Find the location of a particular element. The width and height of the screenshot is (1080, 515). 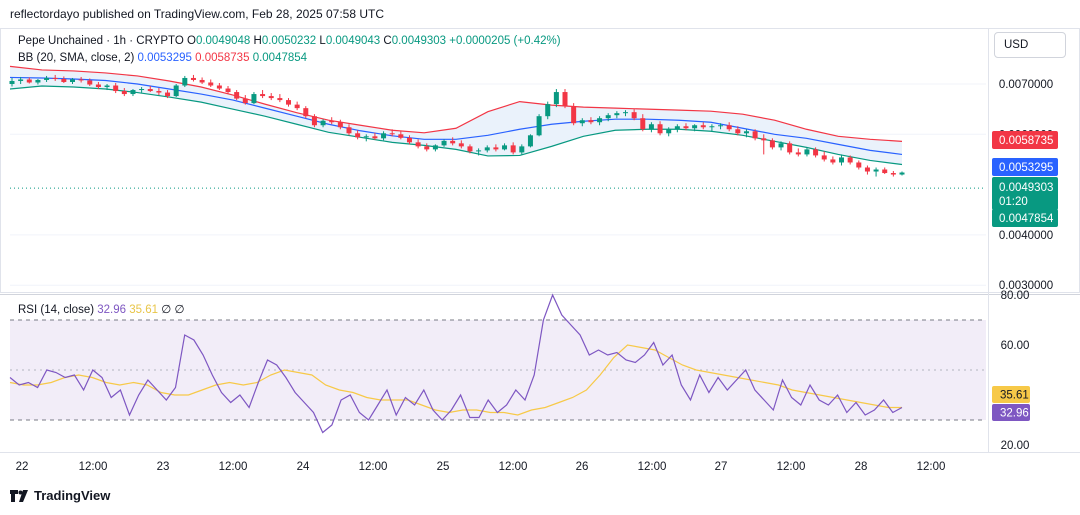

tradingview-logo: TradingView is located at coordinates (60, 495).